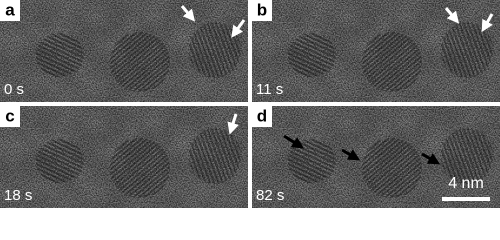 The width and height of the screenshot is (500, 240). I want to click on time-label: 11 s, so click(269, 89).